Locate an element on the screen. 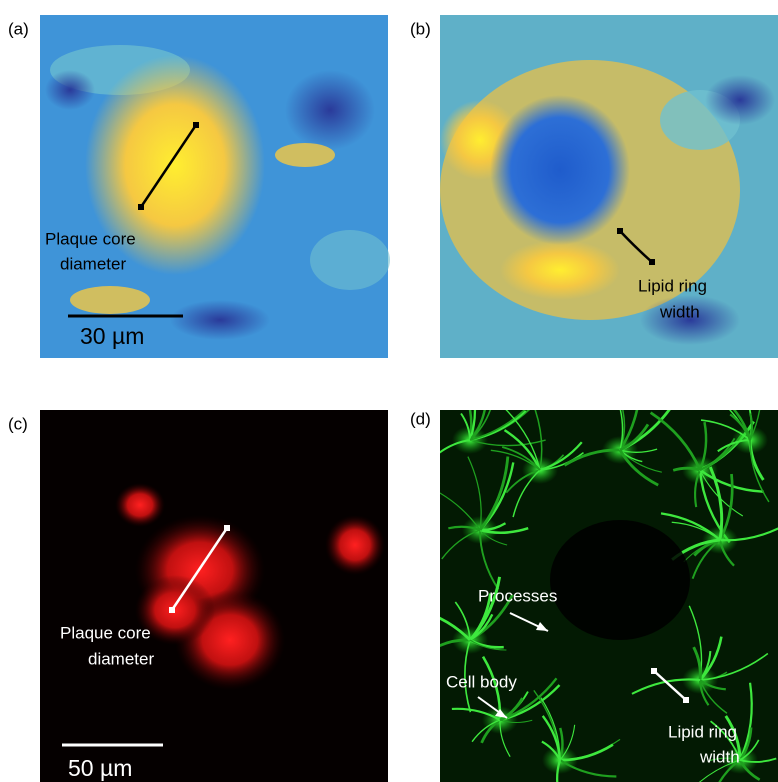  panel-label: (d) is located at coordinates (420, 418).